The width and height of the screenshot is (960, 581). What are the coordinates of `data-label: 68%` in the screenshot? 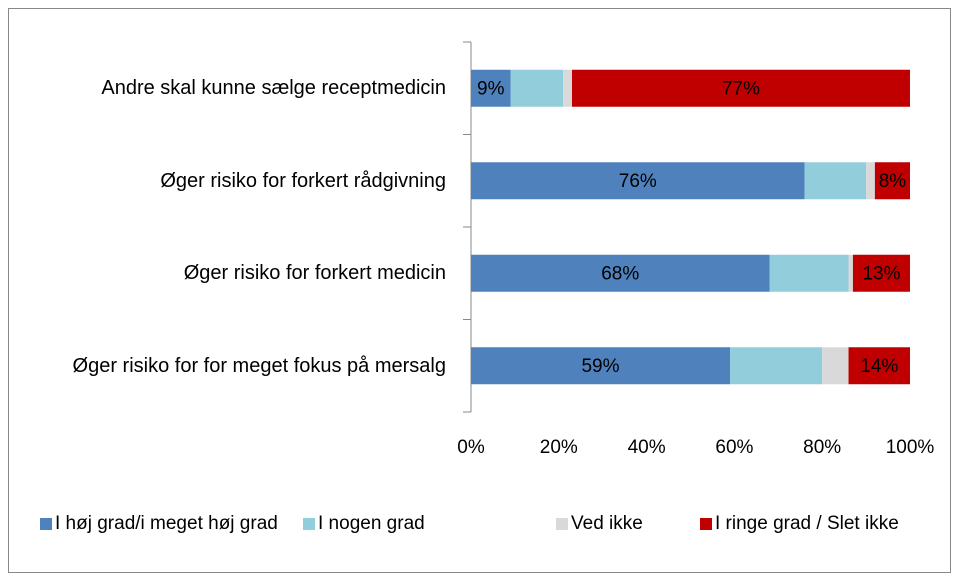 It's located at (620, 273).